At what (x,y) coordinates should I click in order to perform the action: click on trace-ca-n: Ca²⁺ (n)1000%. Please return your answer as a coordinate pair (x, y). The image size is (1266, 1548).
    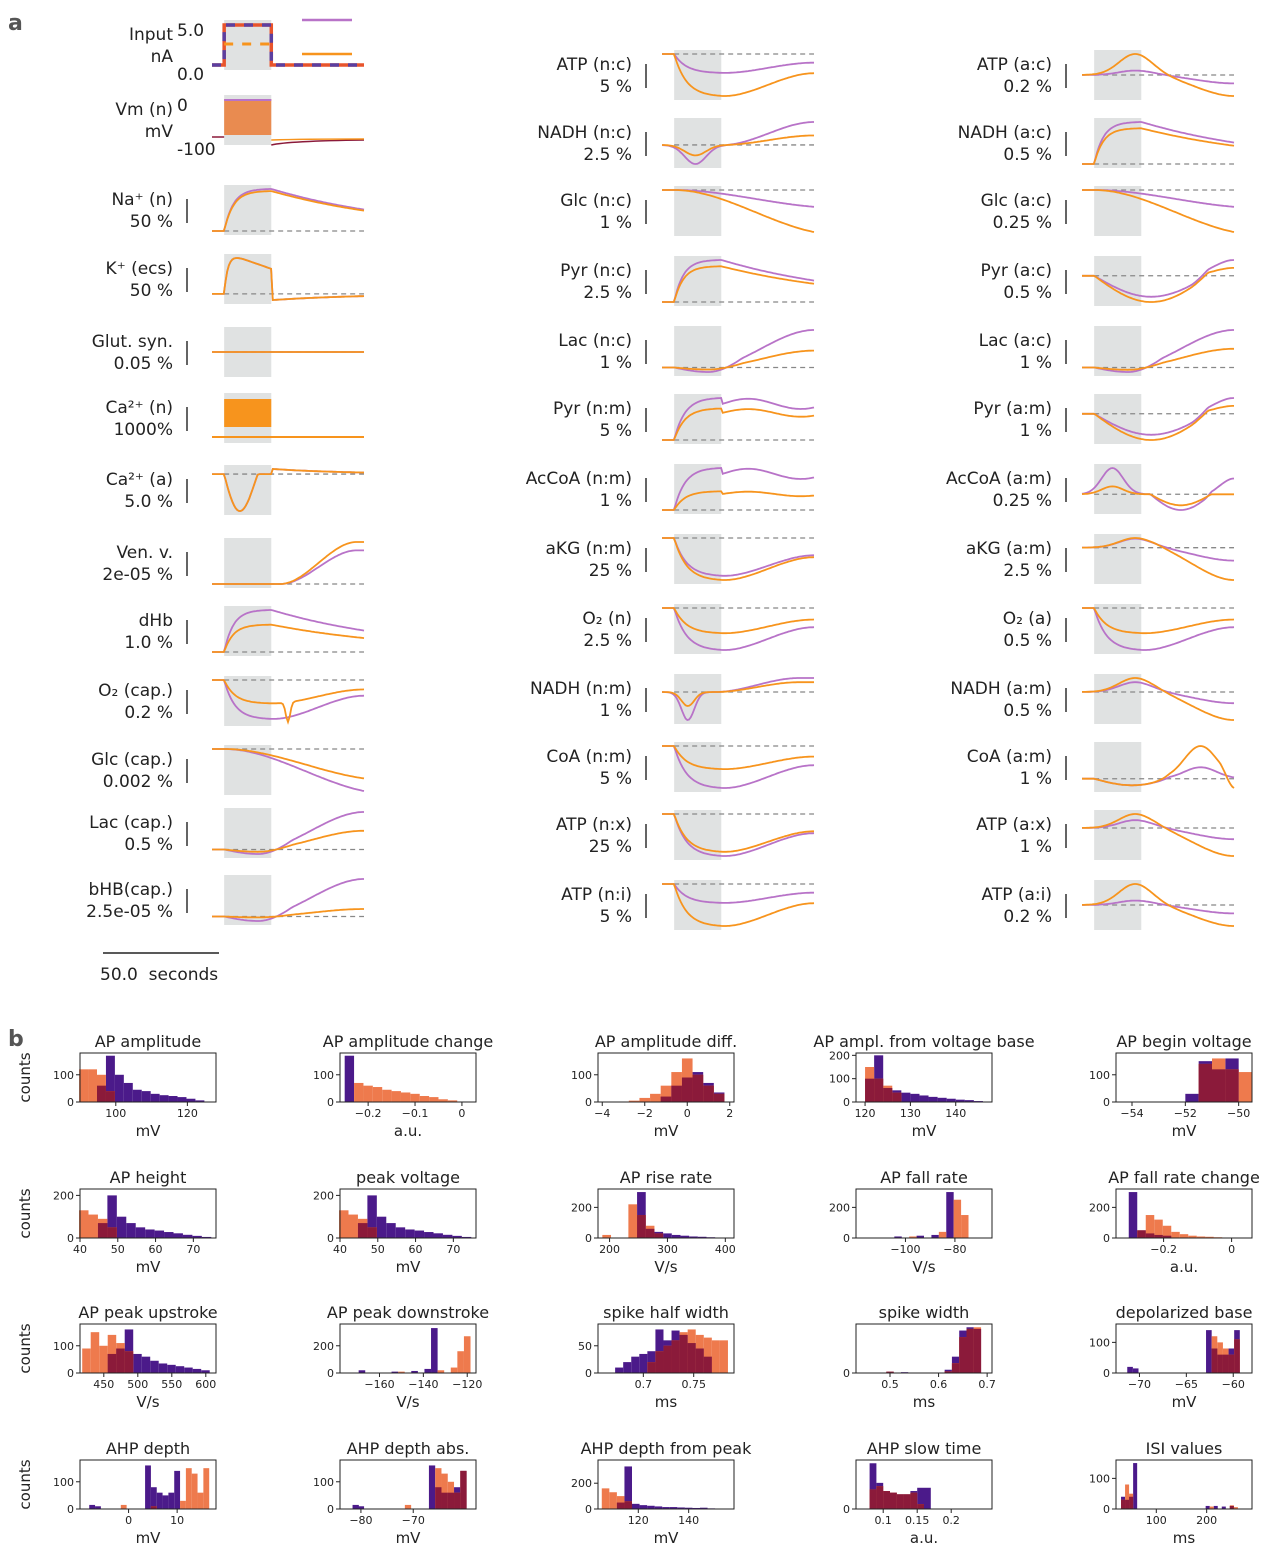
    Looking at the image, I should click on (234, 418).